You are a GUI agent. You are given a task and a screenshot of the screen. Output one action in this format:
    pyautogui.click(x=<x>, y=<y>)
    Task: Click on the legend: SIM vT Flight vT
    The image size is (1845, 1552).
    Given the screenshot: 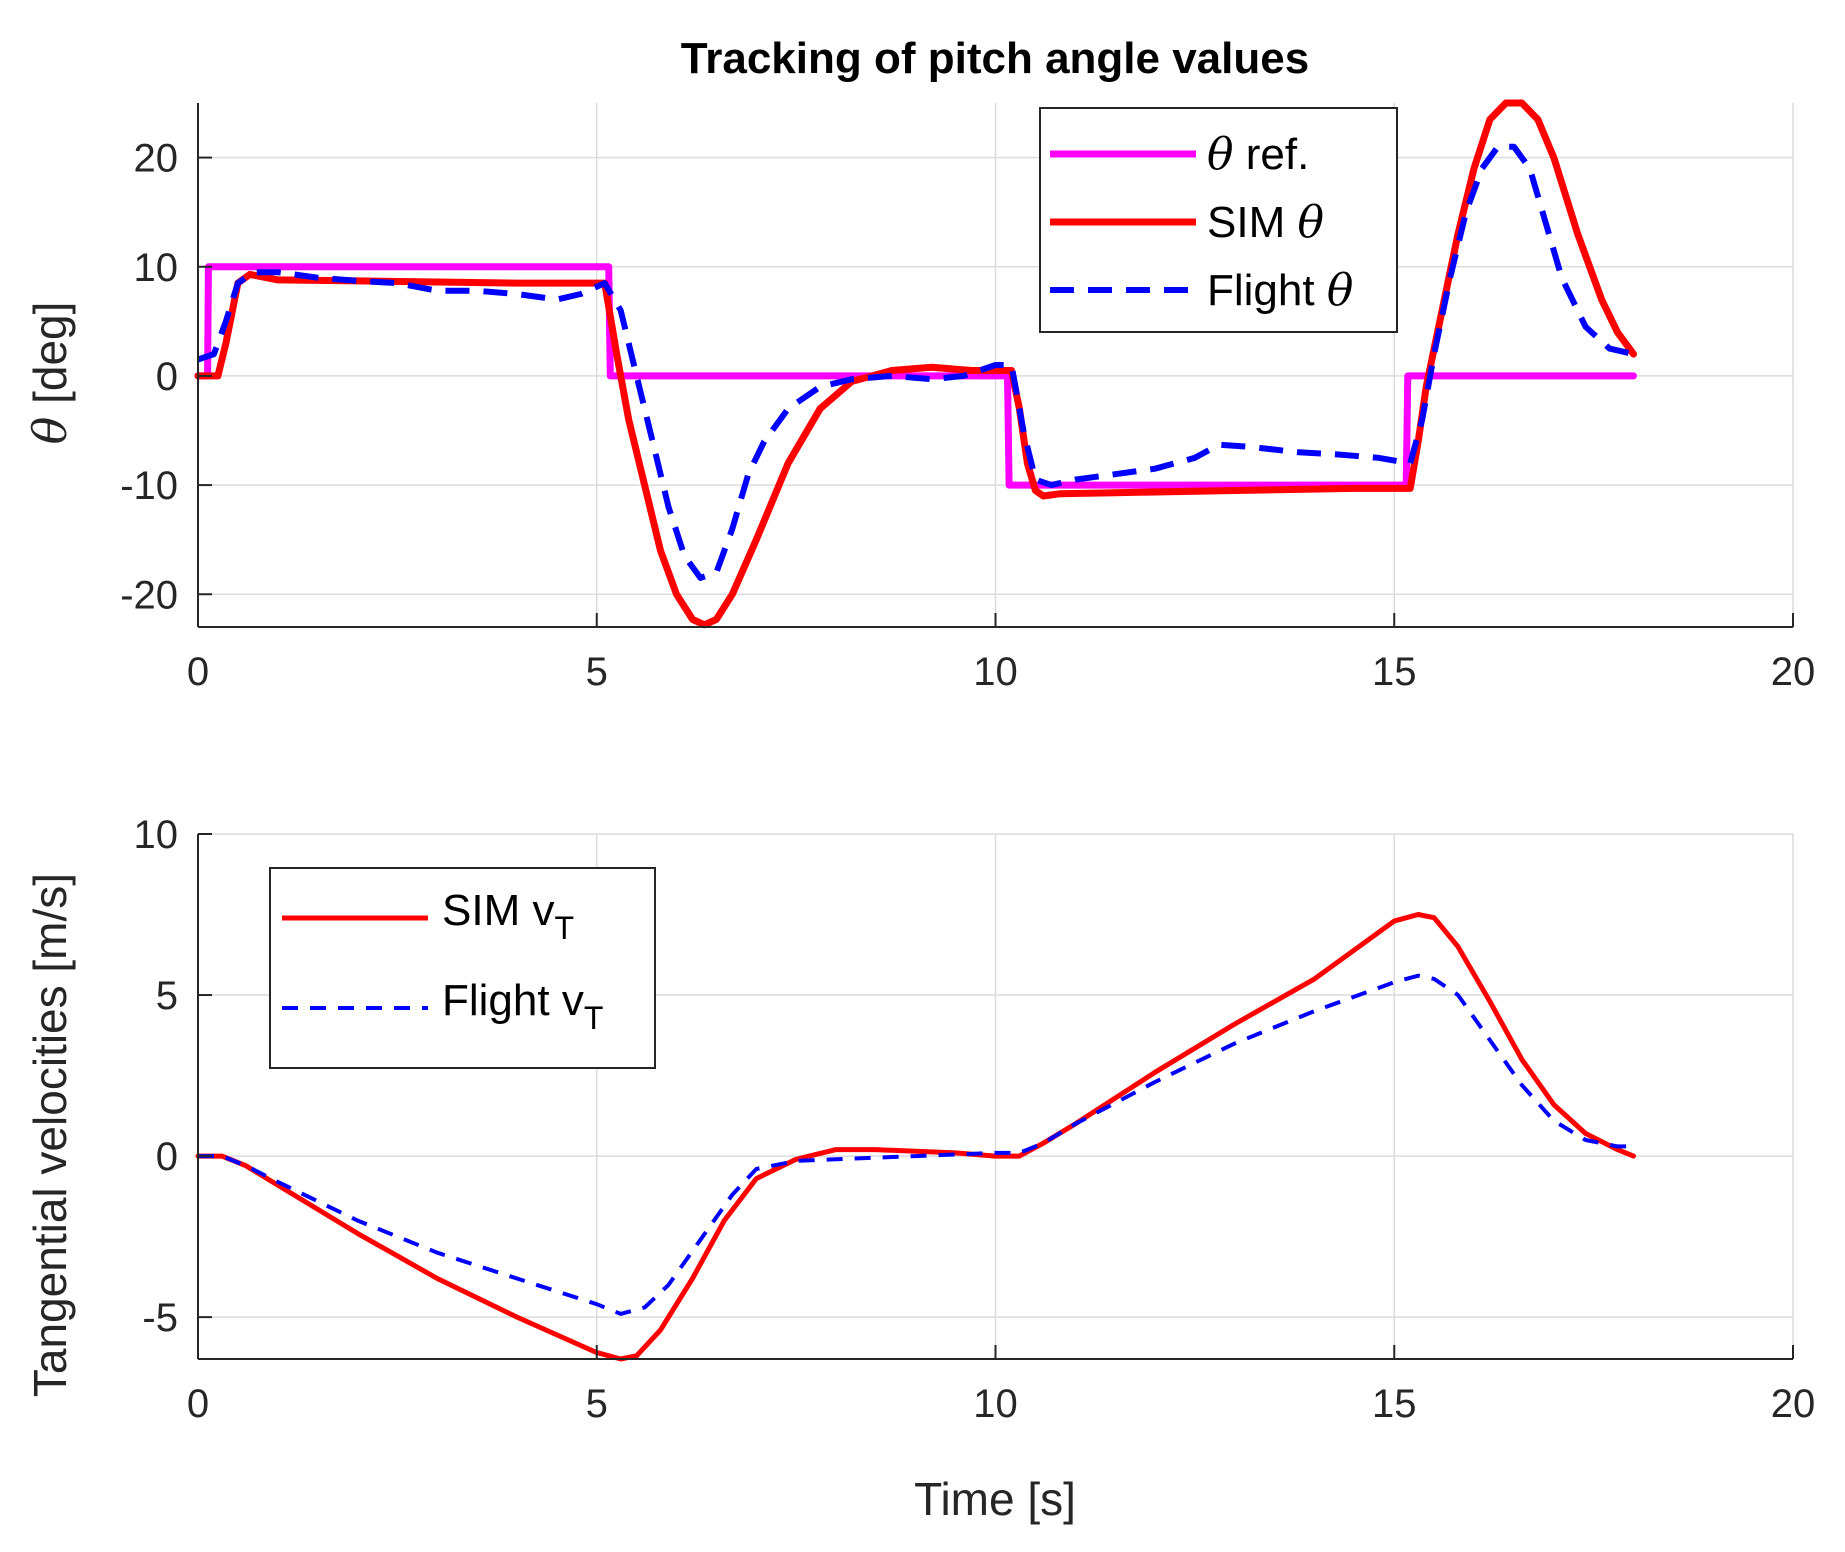 What is the action you would take?
    pyautogui.click(x=462, y=968)
    